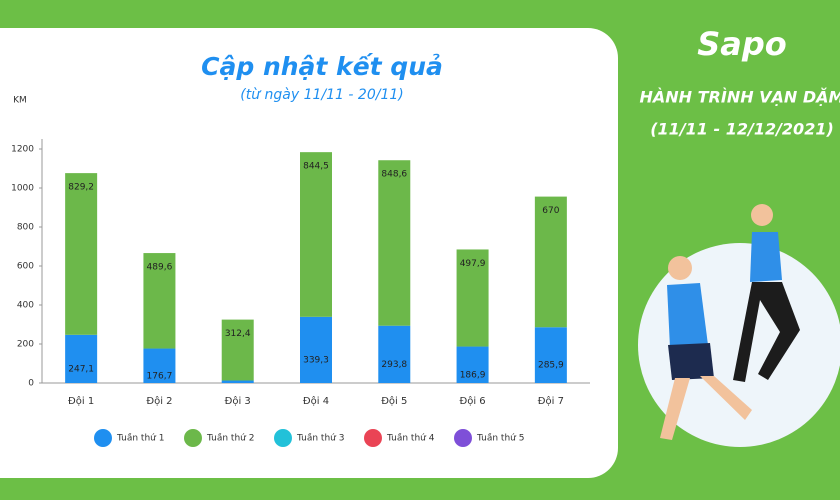  I want to click on y-tick-label: 1200, so click(22, 150).